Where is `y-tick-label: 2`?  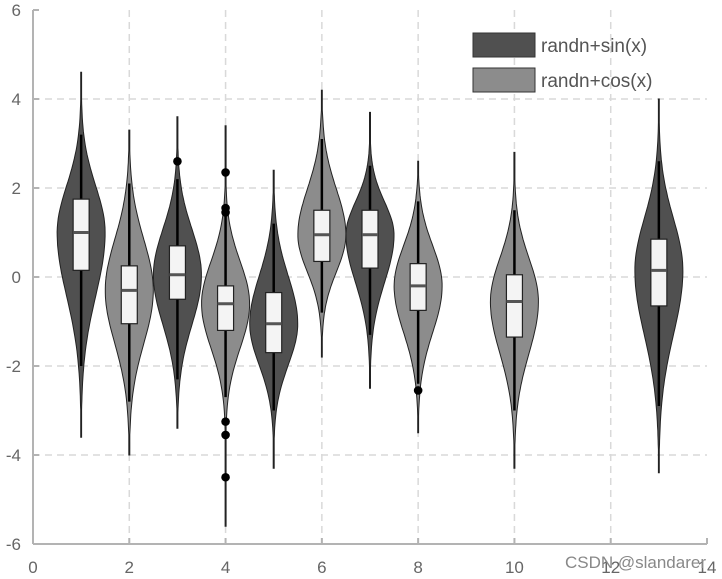
y-tick-label: 2 is located at coordinates (16, 188).